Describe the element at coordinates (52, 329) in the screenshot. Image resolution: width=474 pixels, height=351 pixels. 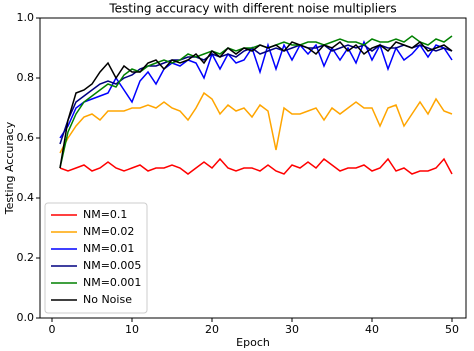
I see `x-tick-label: 0` at that location.